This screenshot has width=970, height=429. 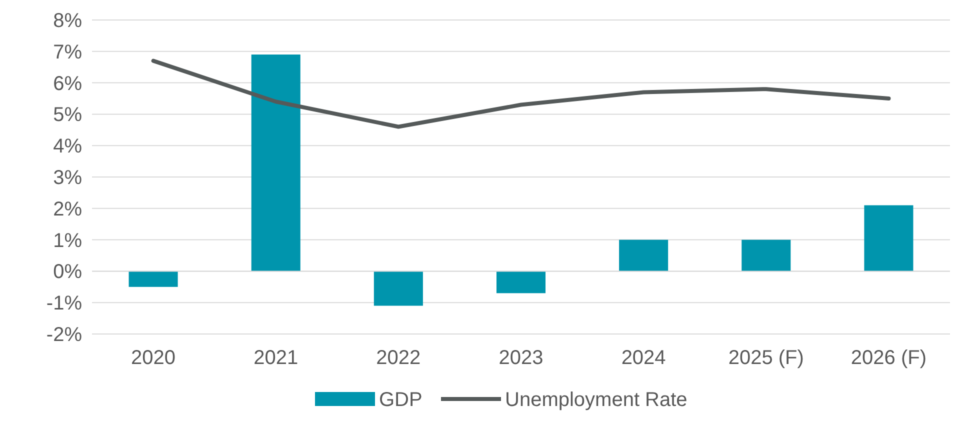 What do you see at coordinates (67, 147) in the screenshot?
I see `y-tick-label: 4%` at bounding box center [67, 147].